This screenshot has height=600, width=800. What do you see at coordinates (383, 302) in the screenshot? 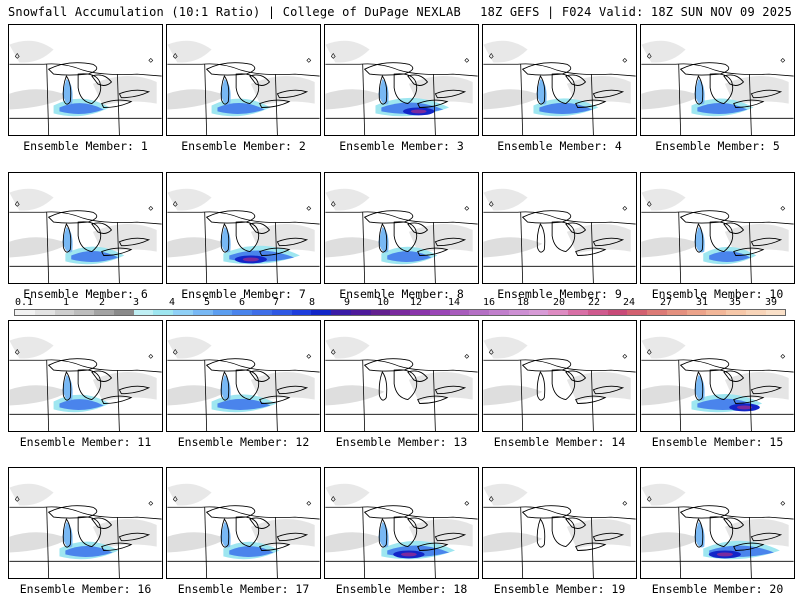
I see `legend-tick-label: 10` at bounding box center [383, 302].